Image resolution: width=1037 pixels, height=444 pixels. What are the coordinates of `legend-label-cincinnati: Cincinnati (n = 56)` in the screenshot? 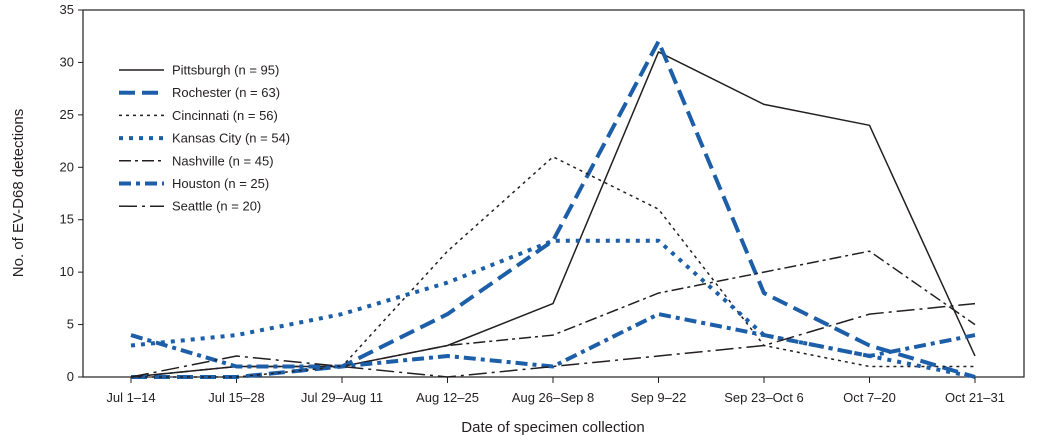 It's located at (225, 115).